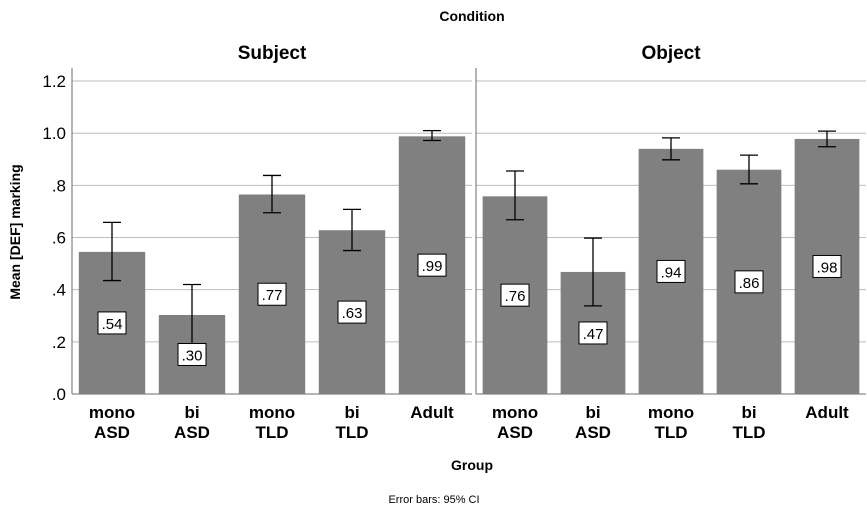  I want to click on y-tick-label: 1.0, so click(54, 133).